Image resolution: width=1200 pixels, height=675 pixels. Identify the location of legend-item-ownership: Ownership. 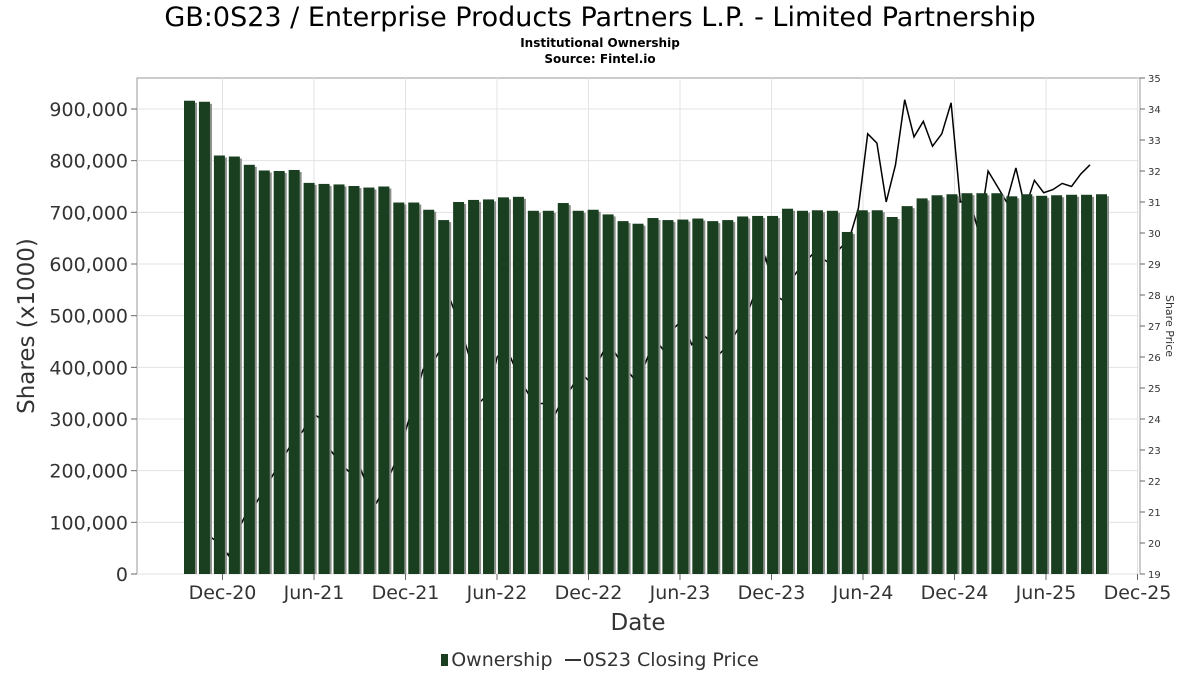
(497, 660).